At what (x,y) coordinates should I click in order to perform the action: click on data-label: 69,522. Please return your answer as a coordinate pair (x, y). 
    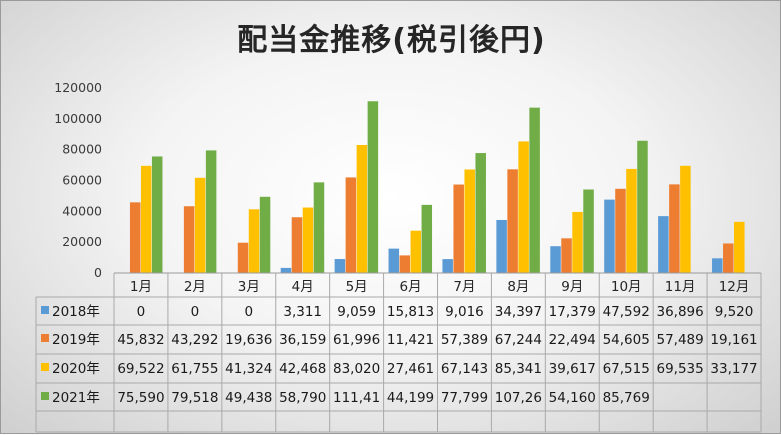
    Looking at the image, I should click on (140, 369).